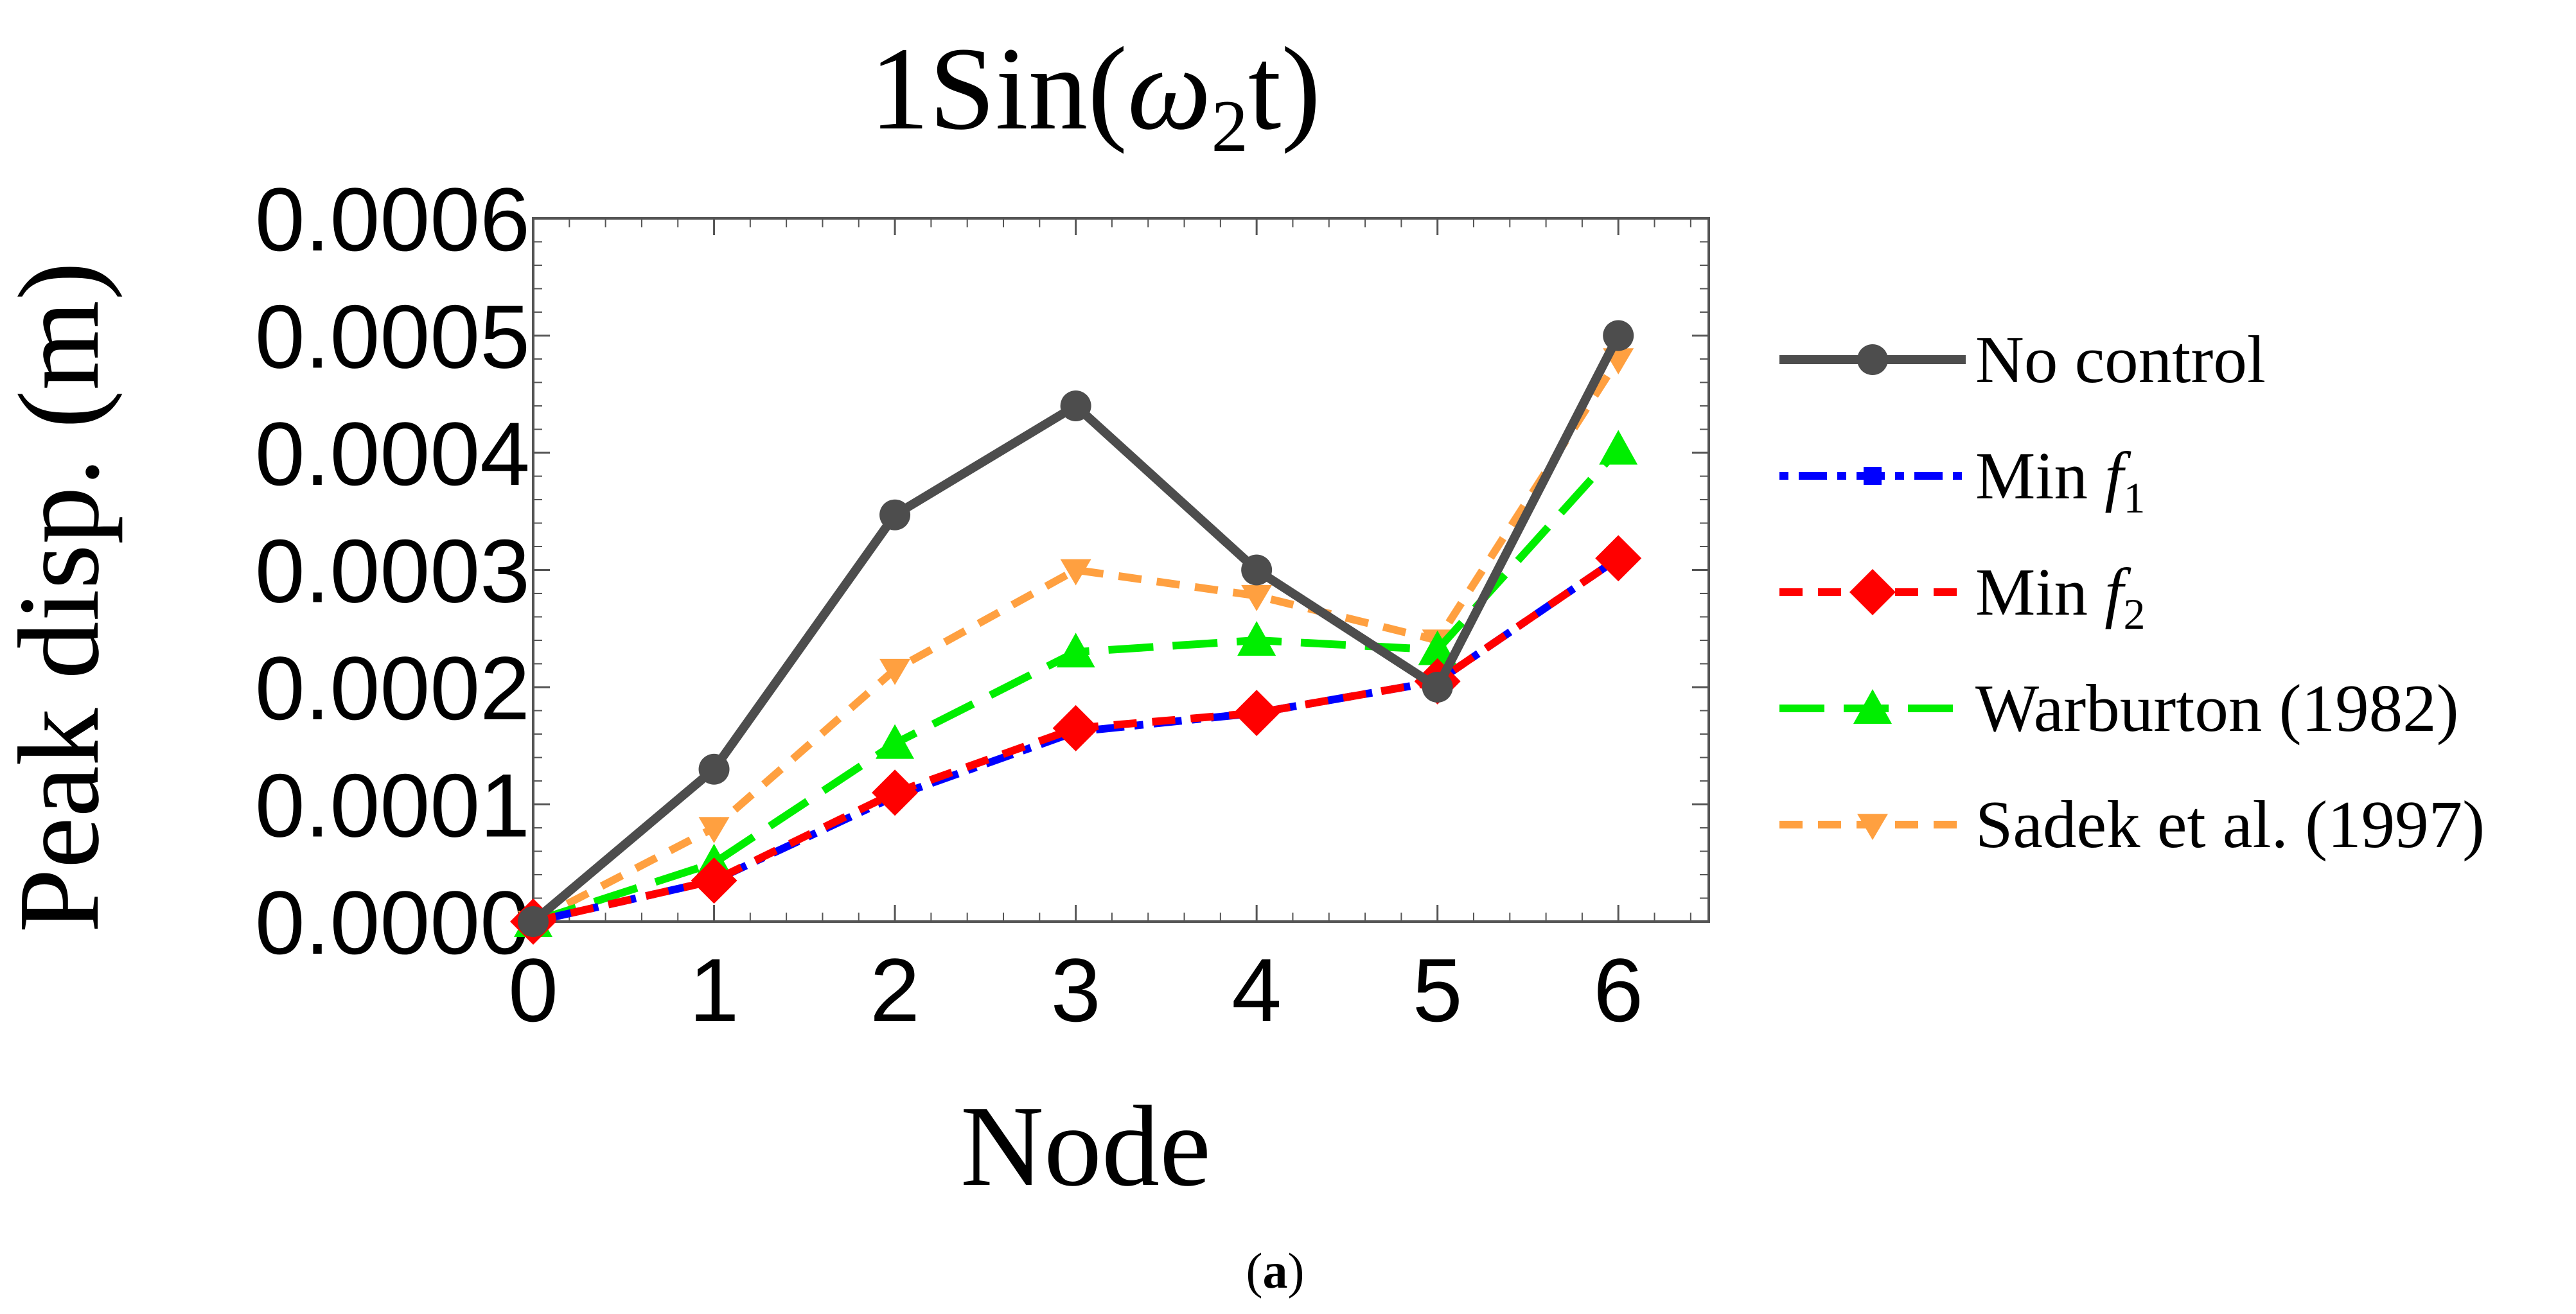 The image size is (2576, 1314). Describe the element at coordinates (1962, 480) in the screenshot. I see `legend-entry: Min f1` at that location.